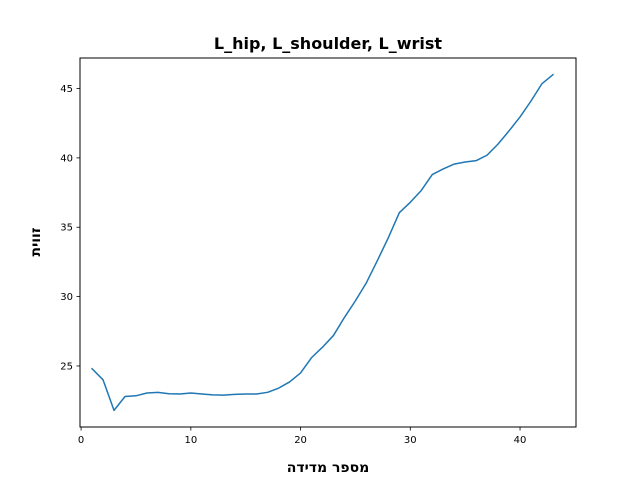  What do you see at coordinates (66, 228) in the screenshot?
I see `y-tick-label: 35` at bounding box center [66, 228].